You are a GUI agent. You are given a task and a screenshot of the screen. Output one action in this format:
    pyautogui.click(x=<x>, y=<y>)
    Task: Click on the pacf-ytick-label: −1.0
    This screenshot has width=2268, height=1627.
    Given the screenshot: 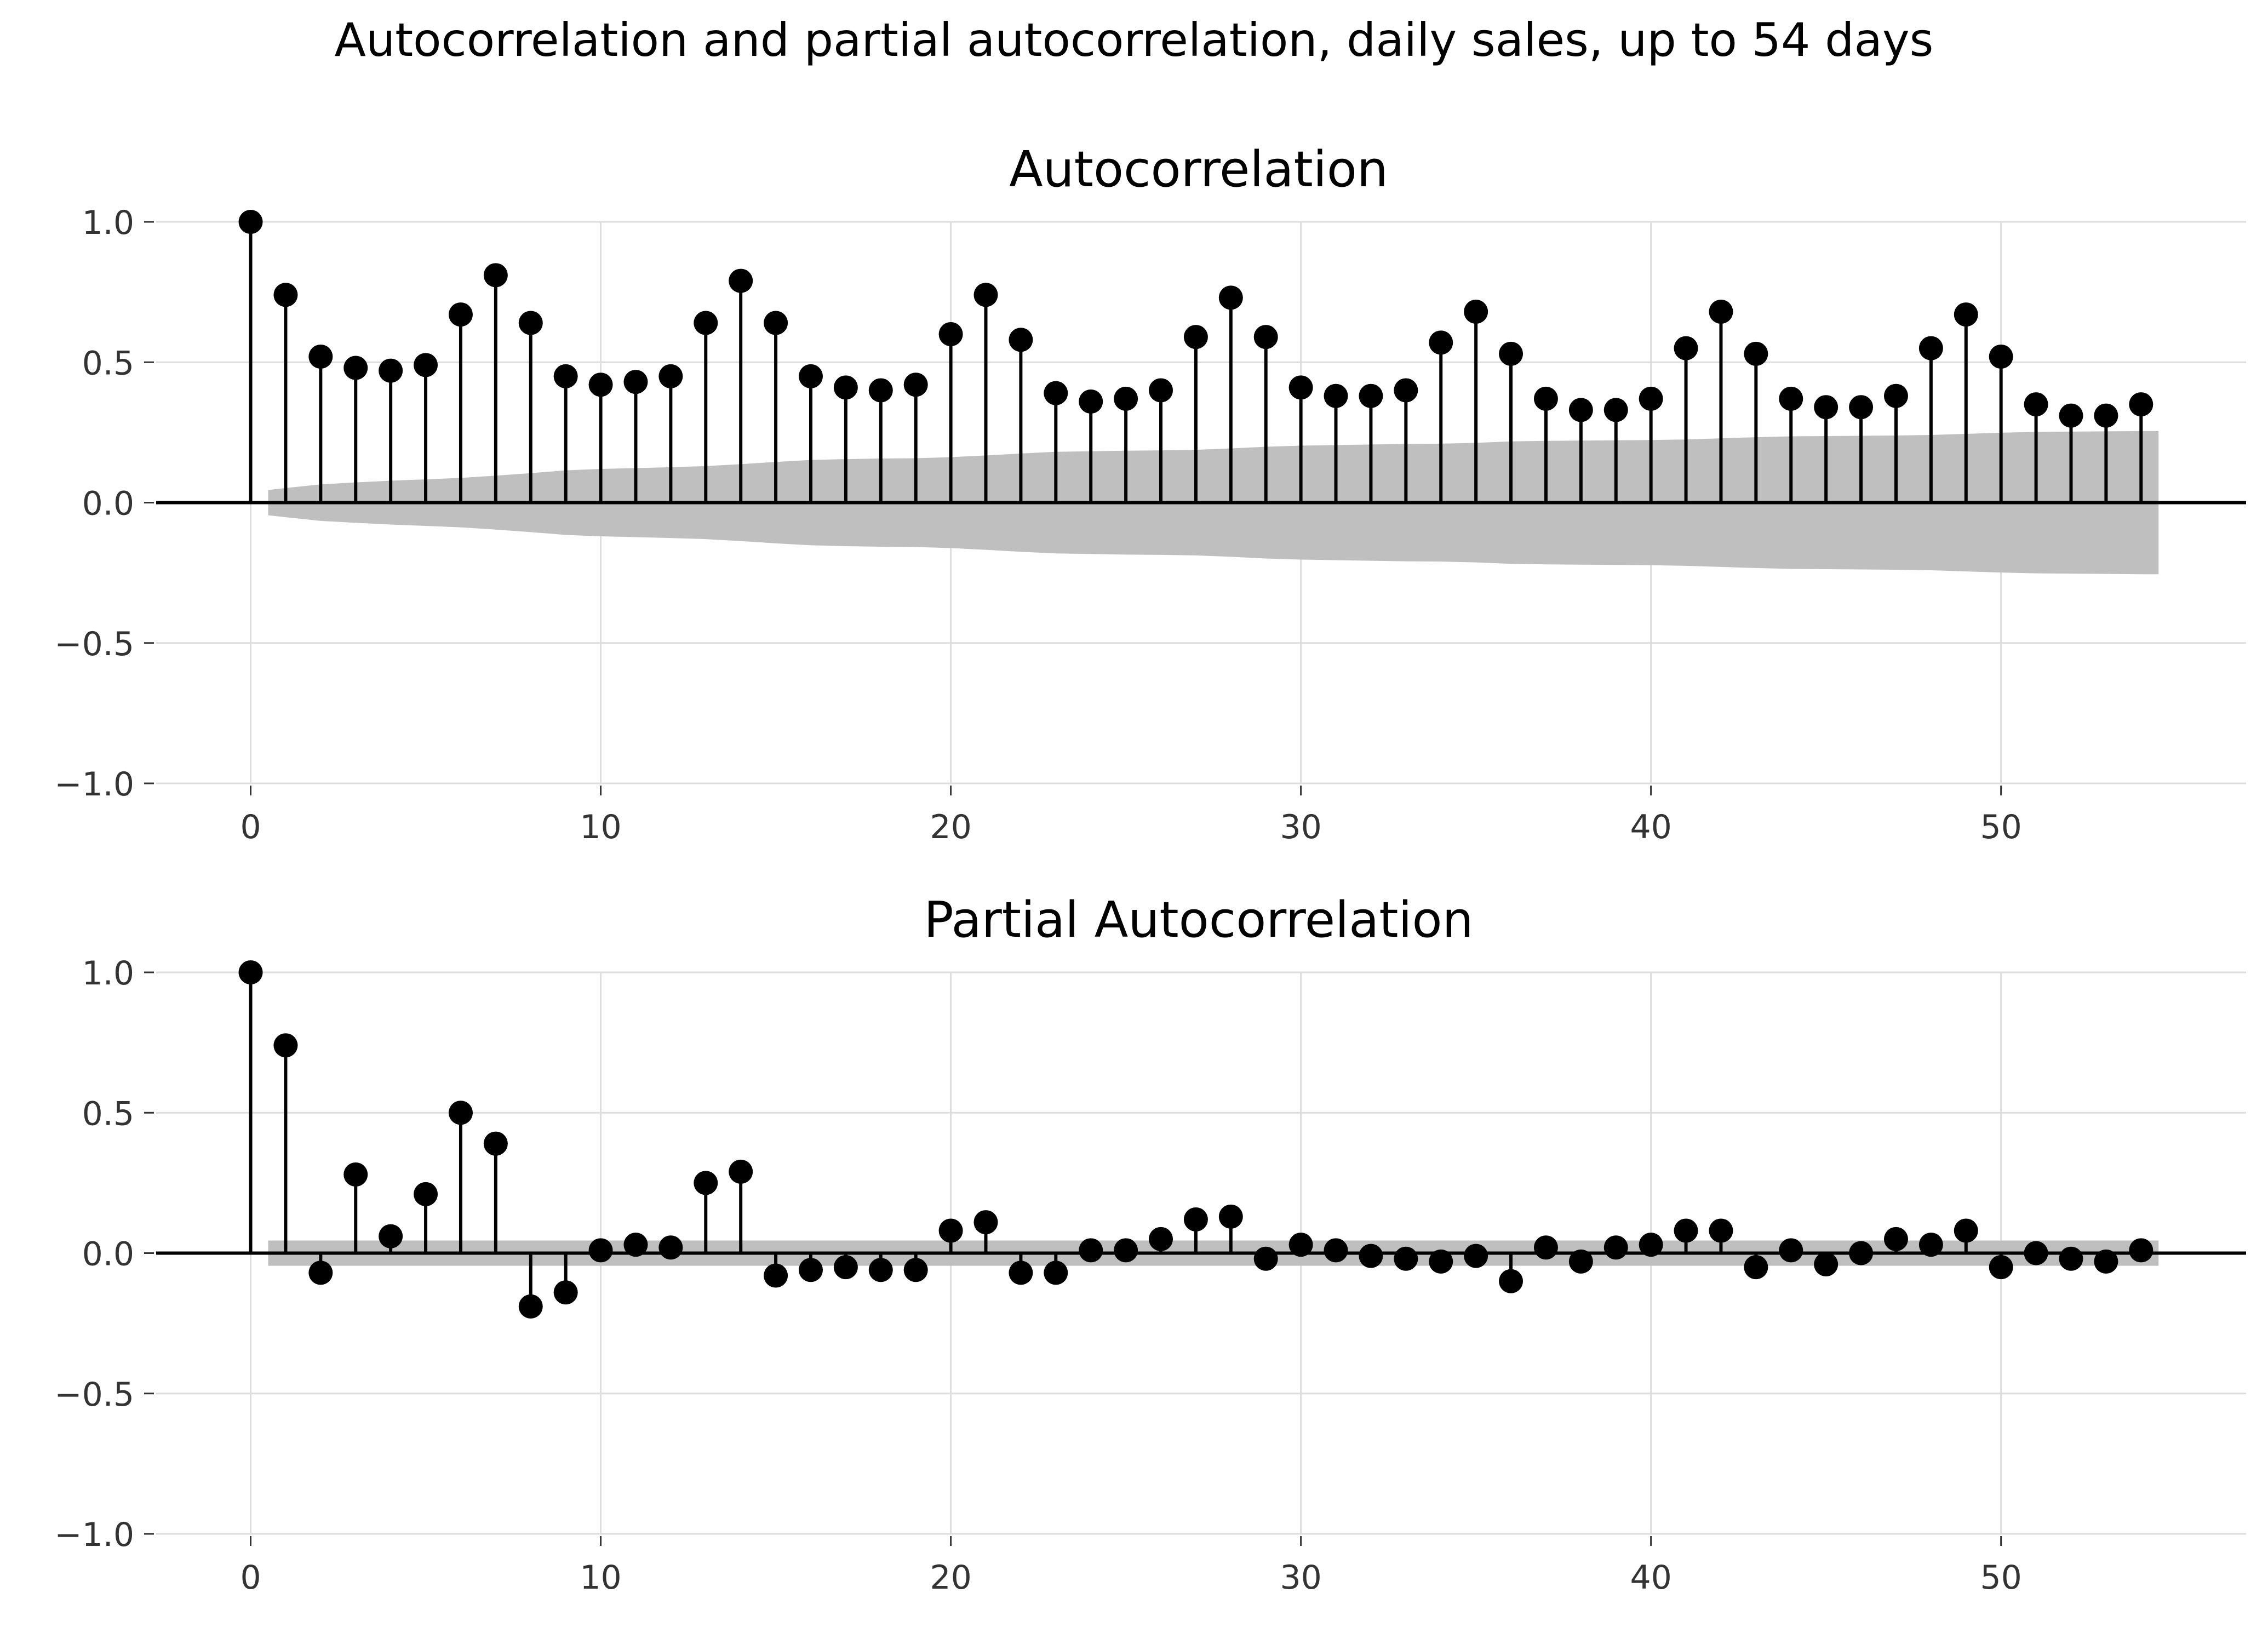 What is the action you would take?
    pyautogui.click(x=94, y=1535)
    